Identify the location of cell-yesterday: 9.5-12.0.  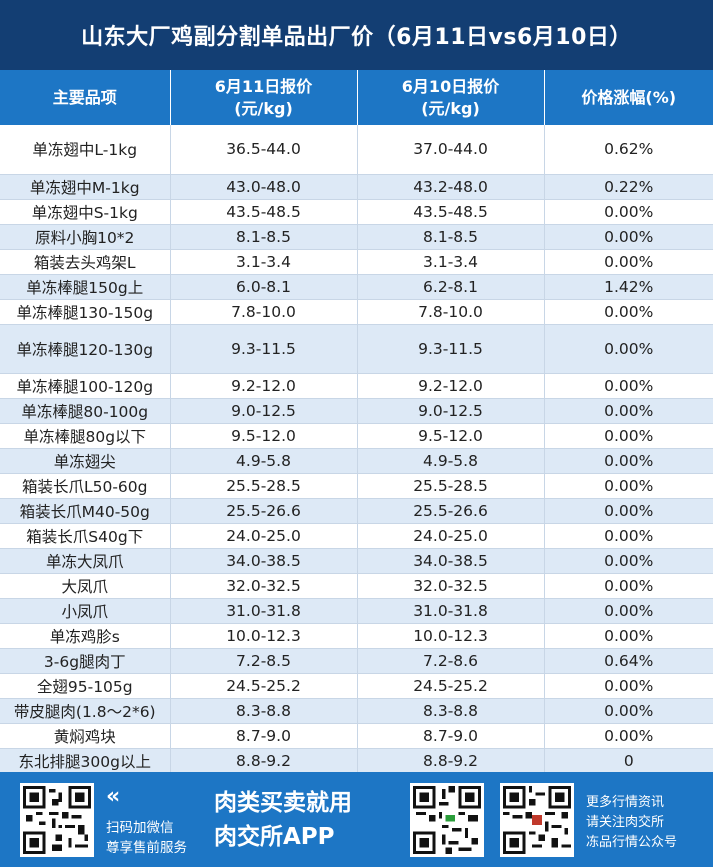
(451, 436).